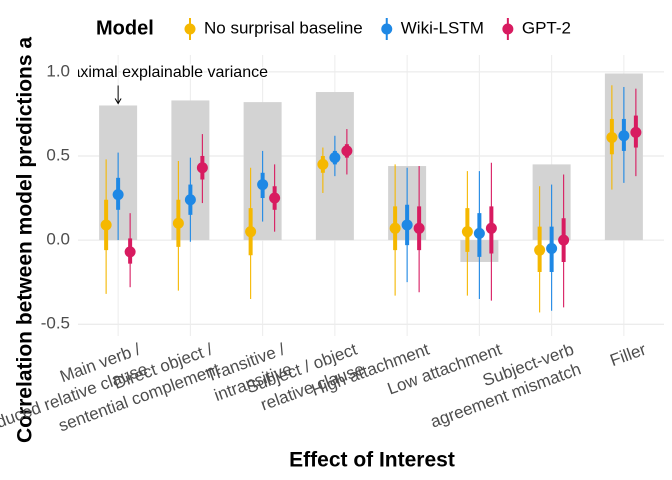  What do you see at coordinates (442, 27) in the screenshot?
I see `legend-label: Wiki-LSTM` at bounding box center [442, 27].